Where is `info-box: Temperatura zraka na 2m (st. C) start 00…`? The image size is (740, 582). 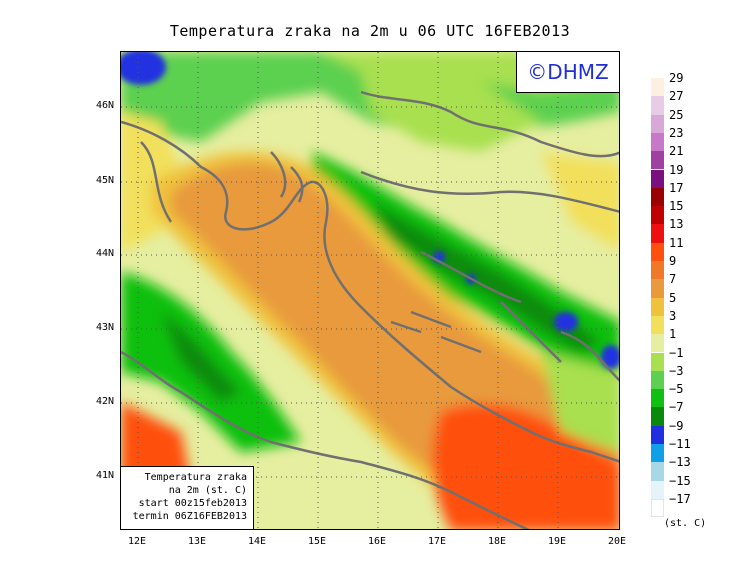
info-box: Temperatura zraka na 2m (st. C) start 00… is located at coordinates (187, 497).